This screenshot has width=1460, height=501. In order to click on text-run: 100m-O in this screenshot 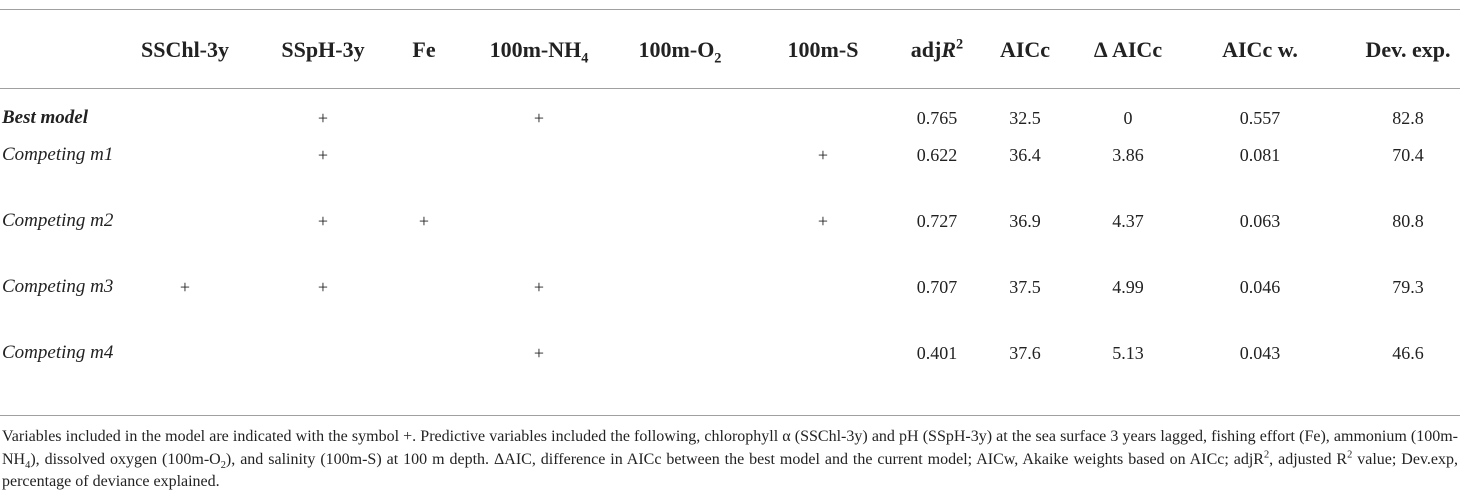, I will do `click(676, 49)`.